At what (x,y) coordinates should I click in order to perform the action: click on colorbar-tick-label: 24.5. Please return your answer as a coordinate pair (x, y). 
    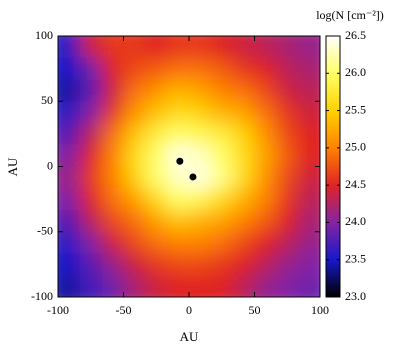
    Looking at the image, I should click on (355, 184).